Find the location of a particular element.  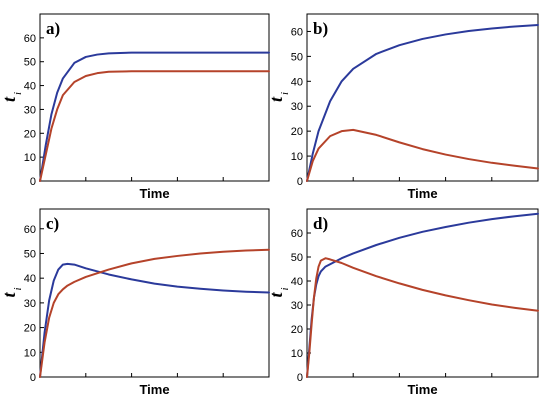

panel-label: d) is located at coordinates (320, 223).